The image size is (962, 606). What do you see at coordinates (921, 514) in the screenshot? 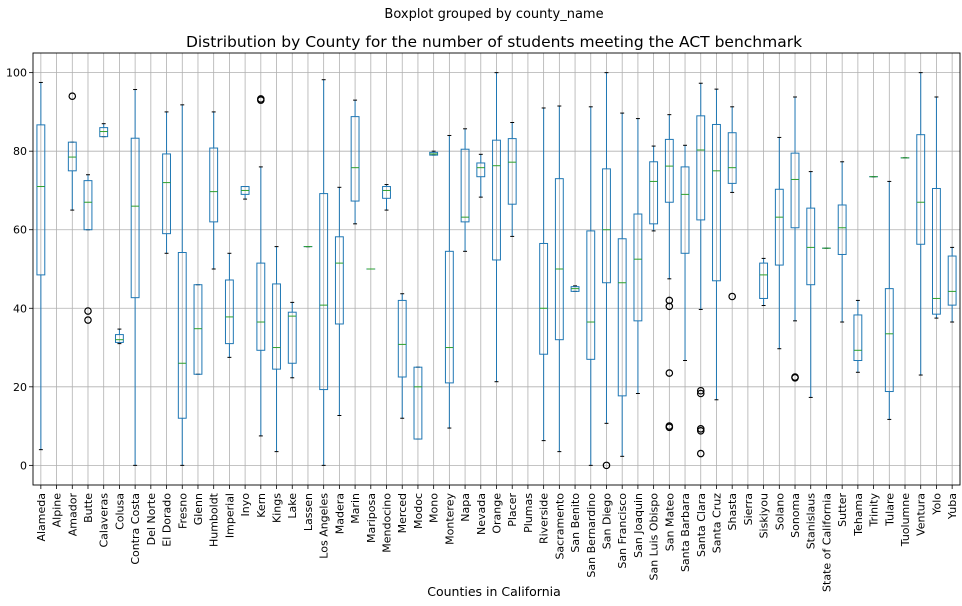
I see `x-tick-label: Ventura` at bounding box center [921, 514].